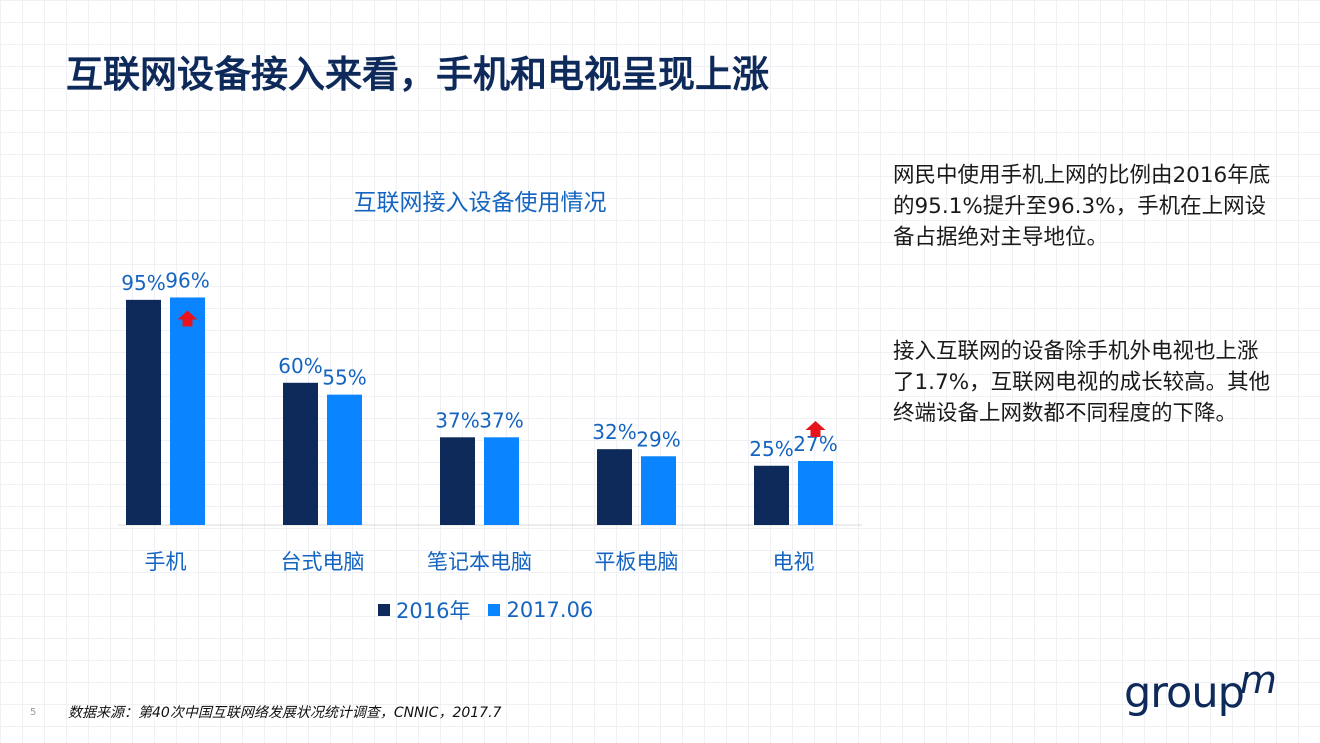  What do you see at coordinates (479, 562) in the screenshot?
I see `category-label-3: 笔记本电脑` at bounding box center [479, 562].